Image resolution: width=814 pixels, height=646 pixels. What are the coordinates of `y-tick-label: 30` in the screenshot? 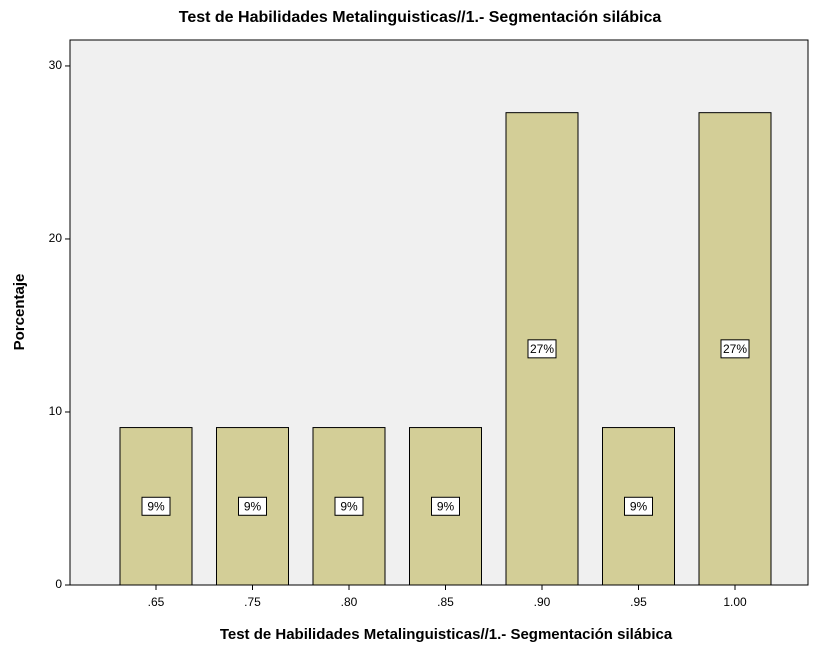 It's located at (56, 65).